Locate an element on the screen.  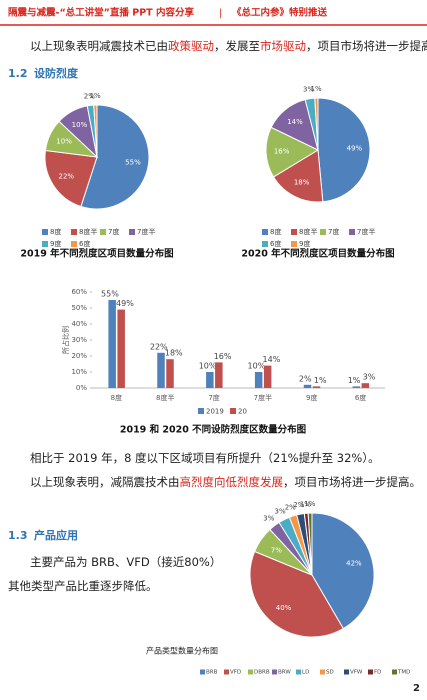
text-run: 以上现象表明，减隔震技术由 is located at coordinates (105, 482).